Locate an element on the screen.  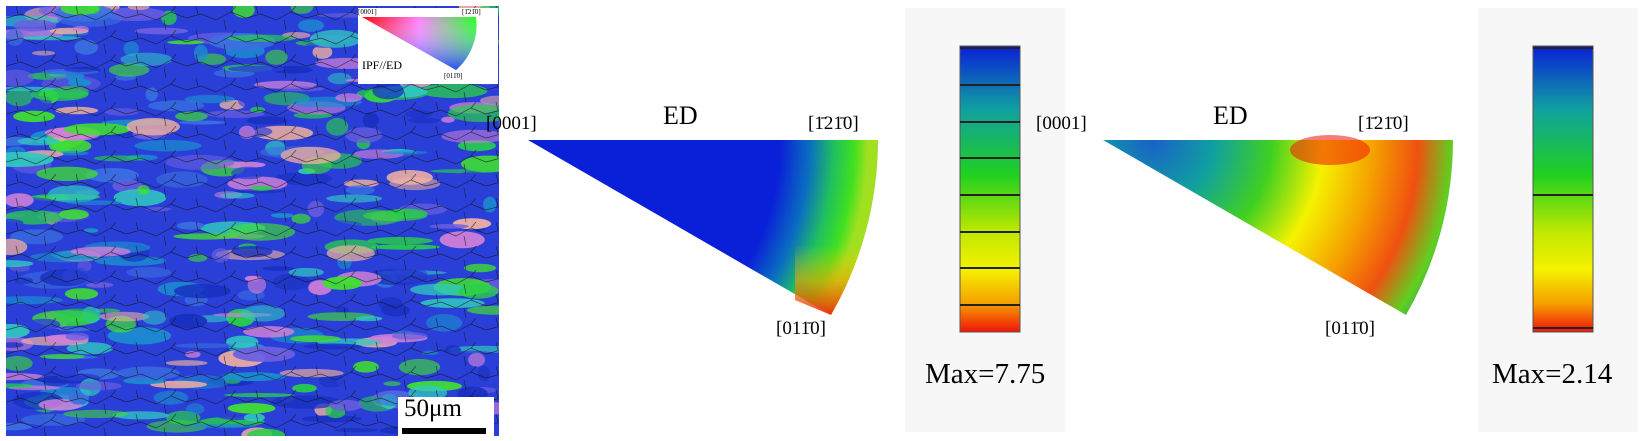
key-label-0001: [0001] is located at coordinates (367, 12).